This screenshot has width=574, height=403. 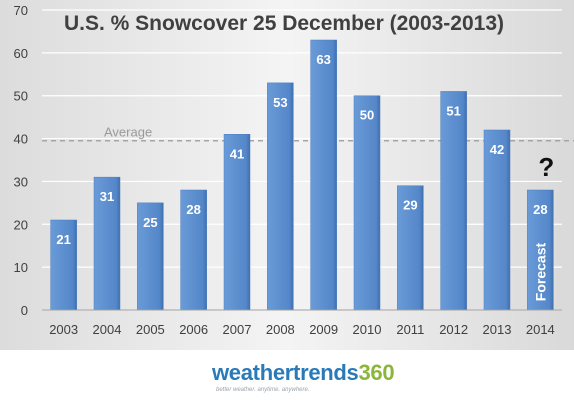 What do you see at coordinates (497, 149) in the screenshot?
I see `data-label: 42` at bounding box center [497, 149].